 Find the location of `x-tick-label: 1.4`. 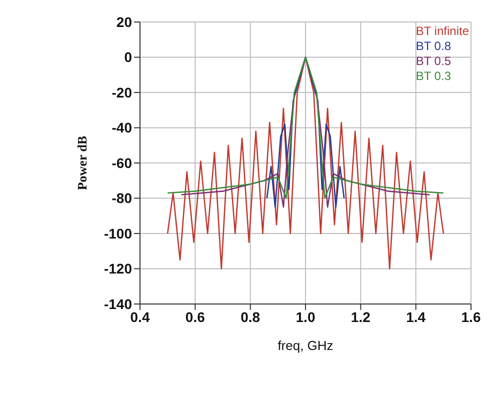

x-tick-label: 1.4 is located at coordinates (416, 316).